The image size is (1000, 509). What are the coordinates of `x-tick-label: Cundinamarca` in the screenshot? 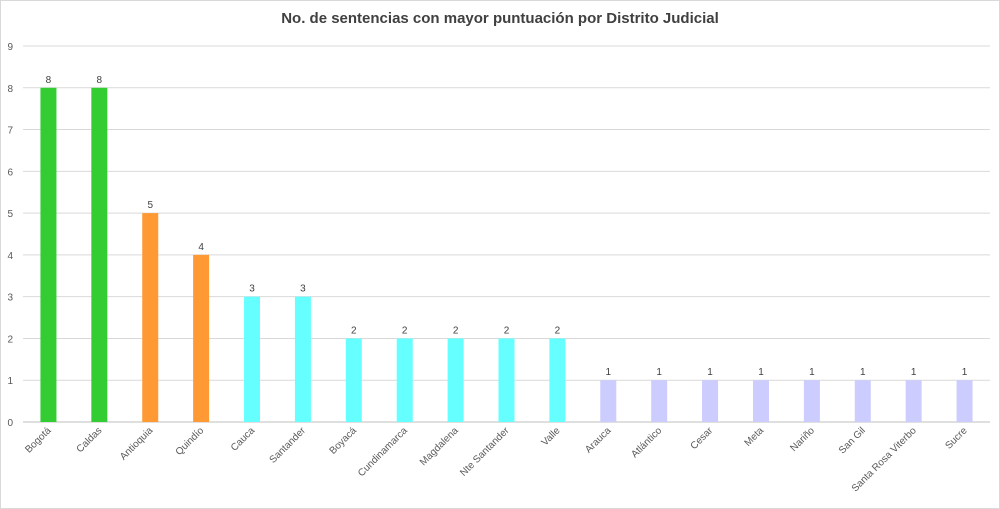 It's located at (383, 452).